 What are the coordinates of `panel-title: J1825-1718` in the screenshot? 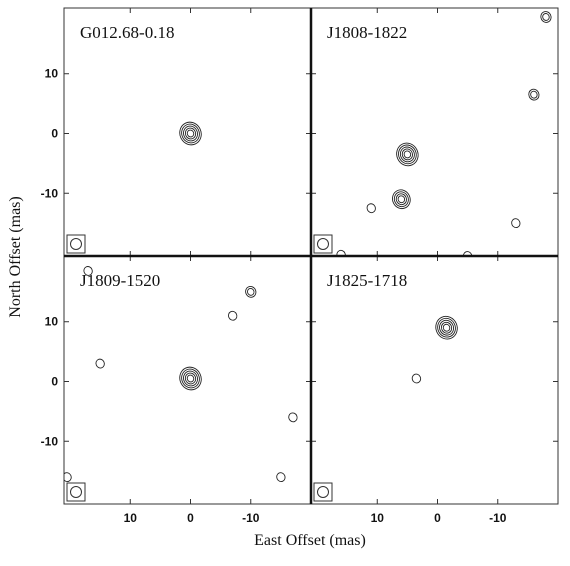 It's located at (367, 280).